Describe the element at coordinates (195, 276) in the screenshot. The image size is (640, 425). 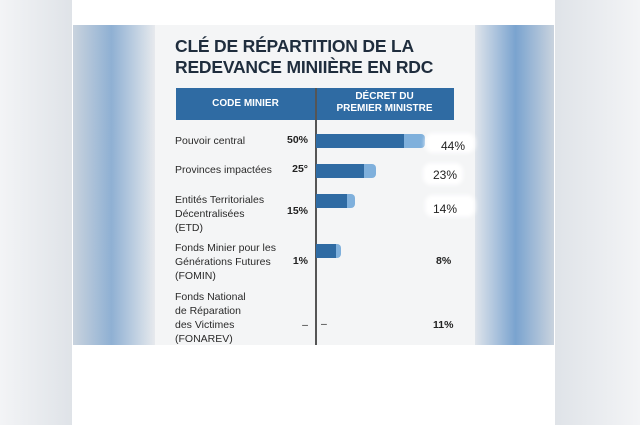
I see `label-line: (FOMIN)` at that location.